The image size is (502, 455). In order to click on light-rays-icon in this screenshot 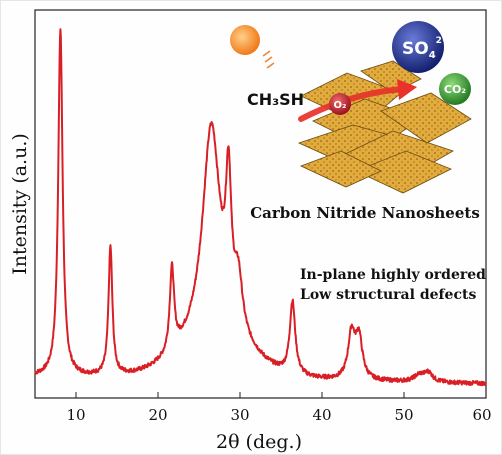, I will do `click(268, 59)`.